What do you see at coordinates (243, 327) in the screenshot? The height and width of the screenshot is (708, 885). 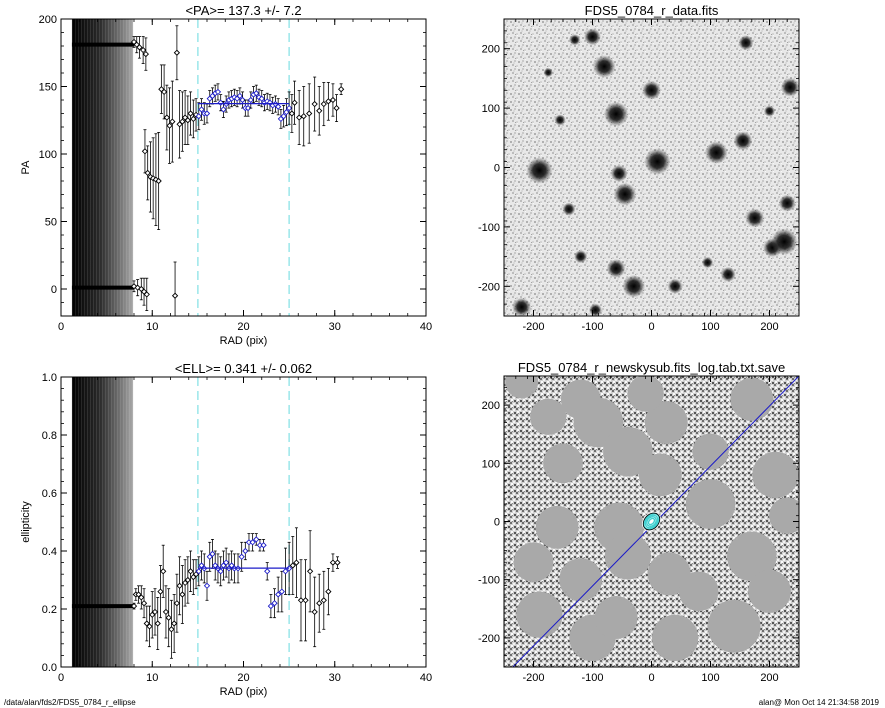 I see `x-tick-label: 20` at bounding box center [243, 327].